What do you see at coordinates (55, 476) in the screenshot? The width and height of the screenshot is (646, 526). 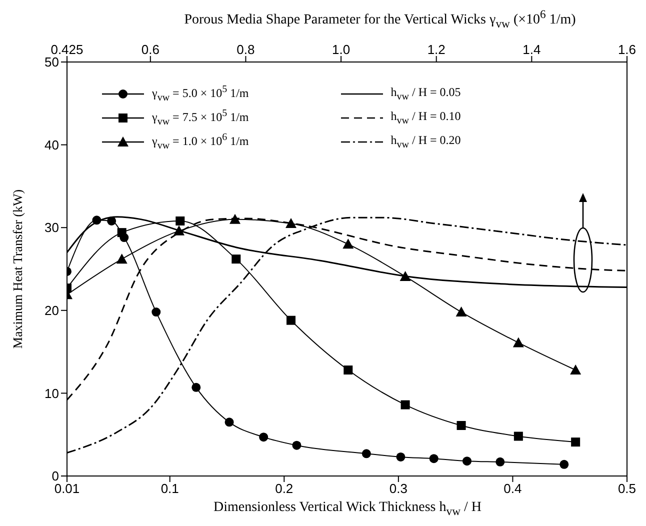 I see `y-tick-label: 0` at bounding box center [55, 476].